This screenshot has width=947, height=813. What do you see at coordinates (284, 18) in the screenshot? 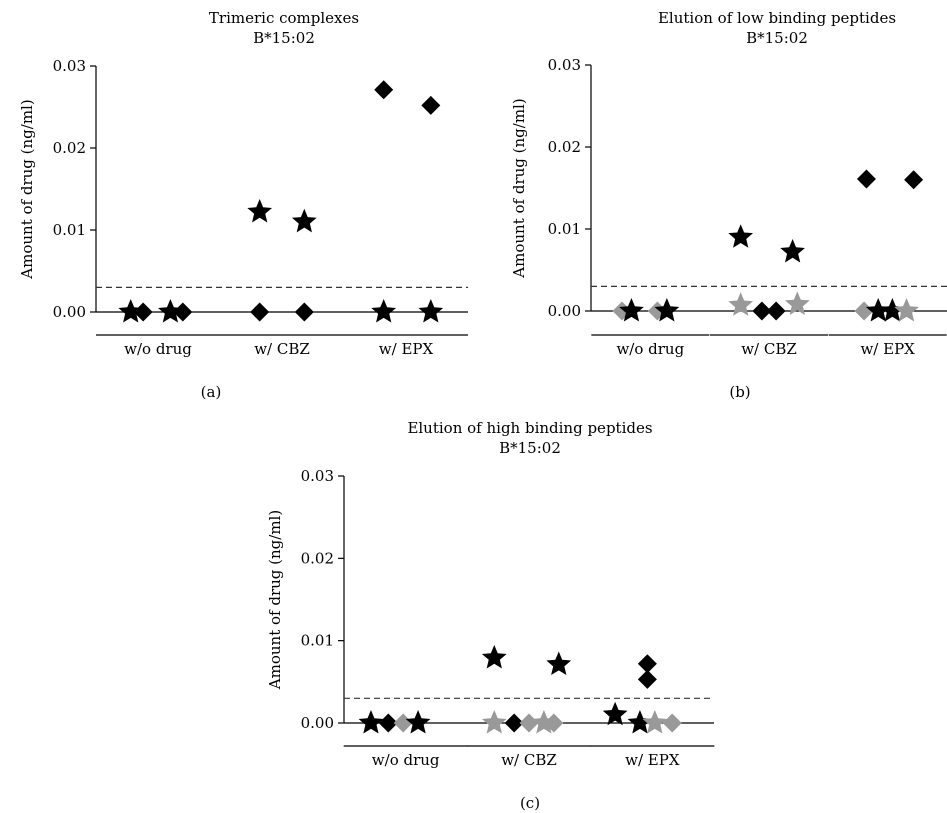
I see `chart-title: Trimeric complexes` at bounding box center [284, 18].